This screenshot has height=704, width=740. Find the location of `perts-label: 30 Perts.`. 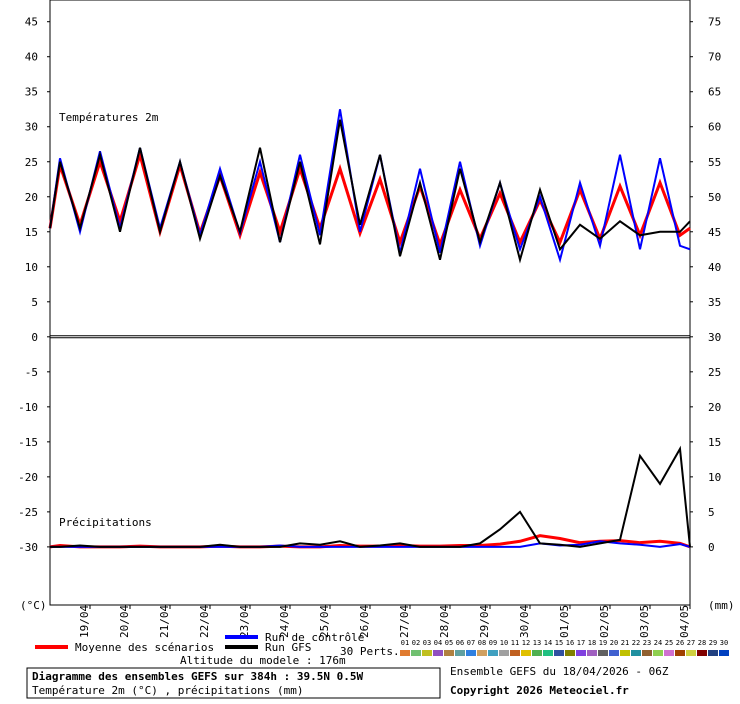

perts-label: 30 Perts. is located at coordinates (370, 651).